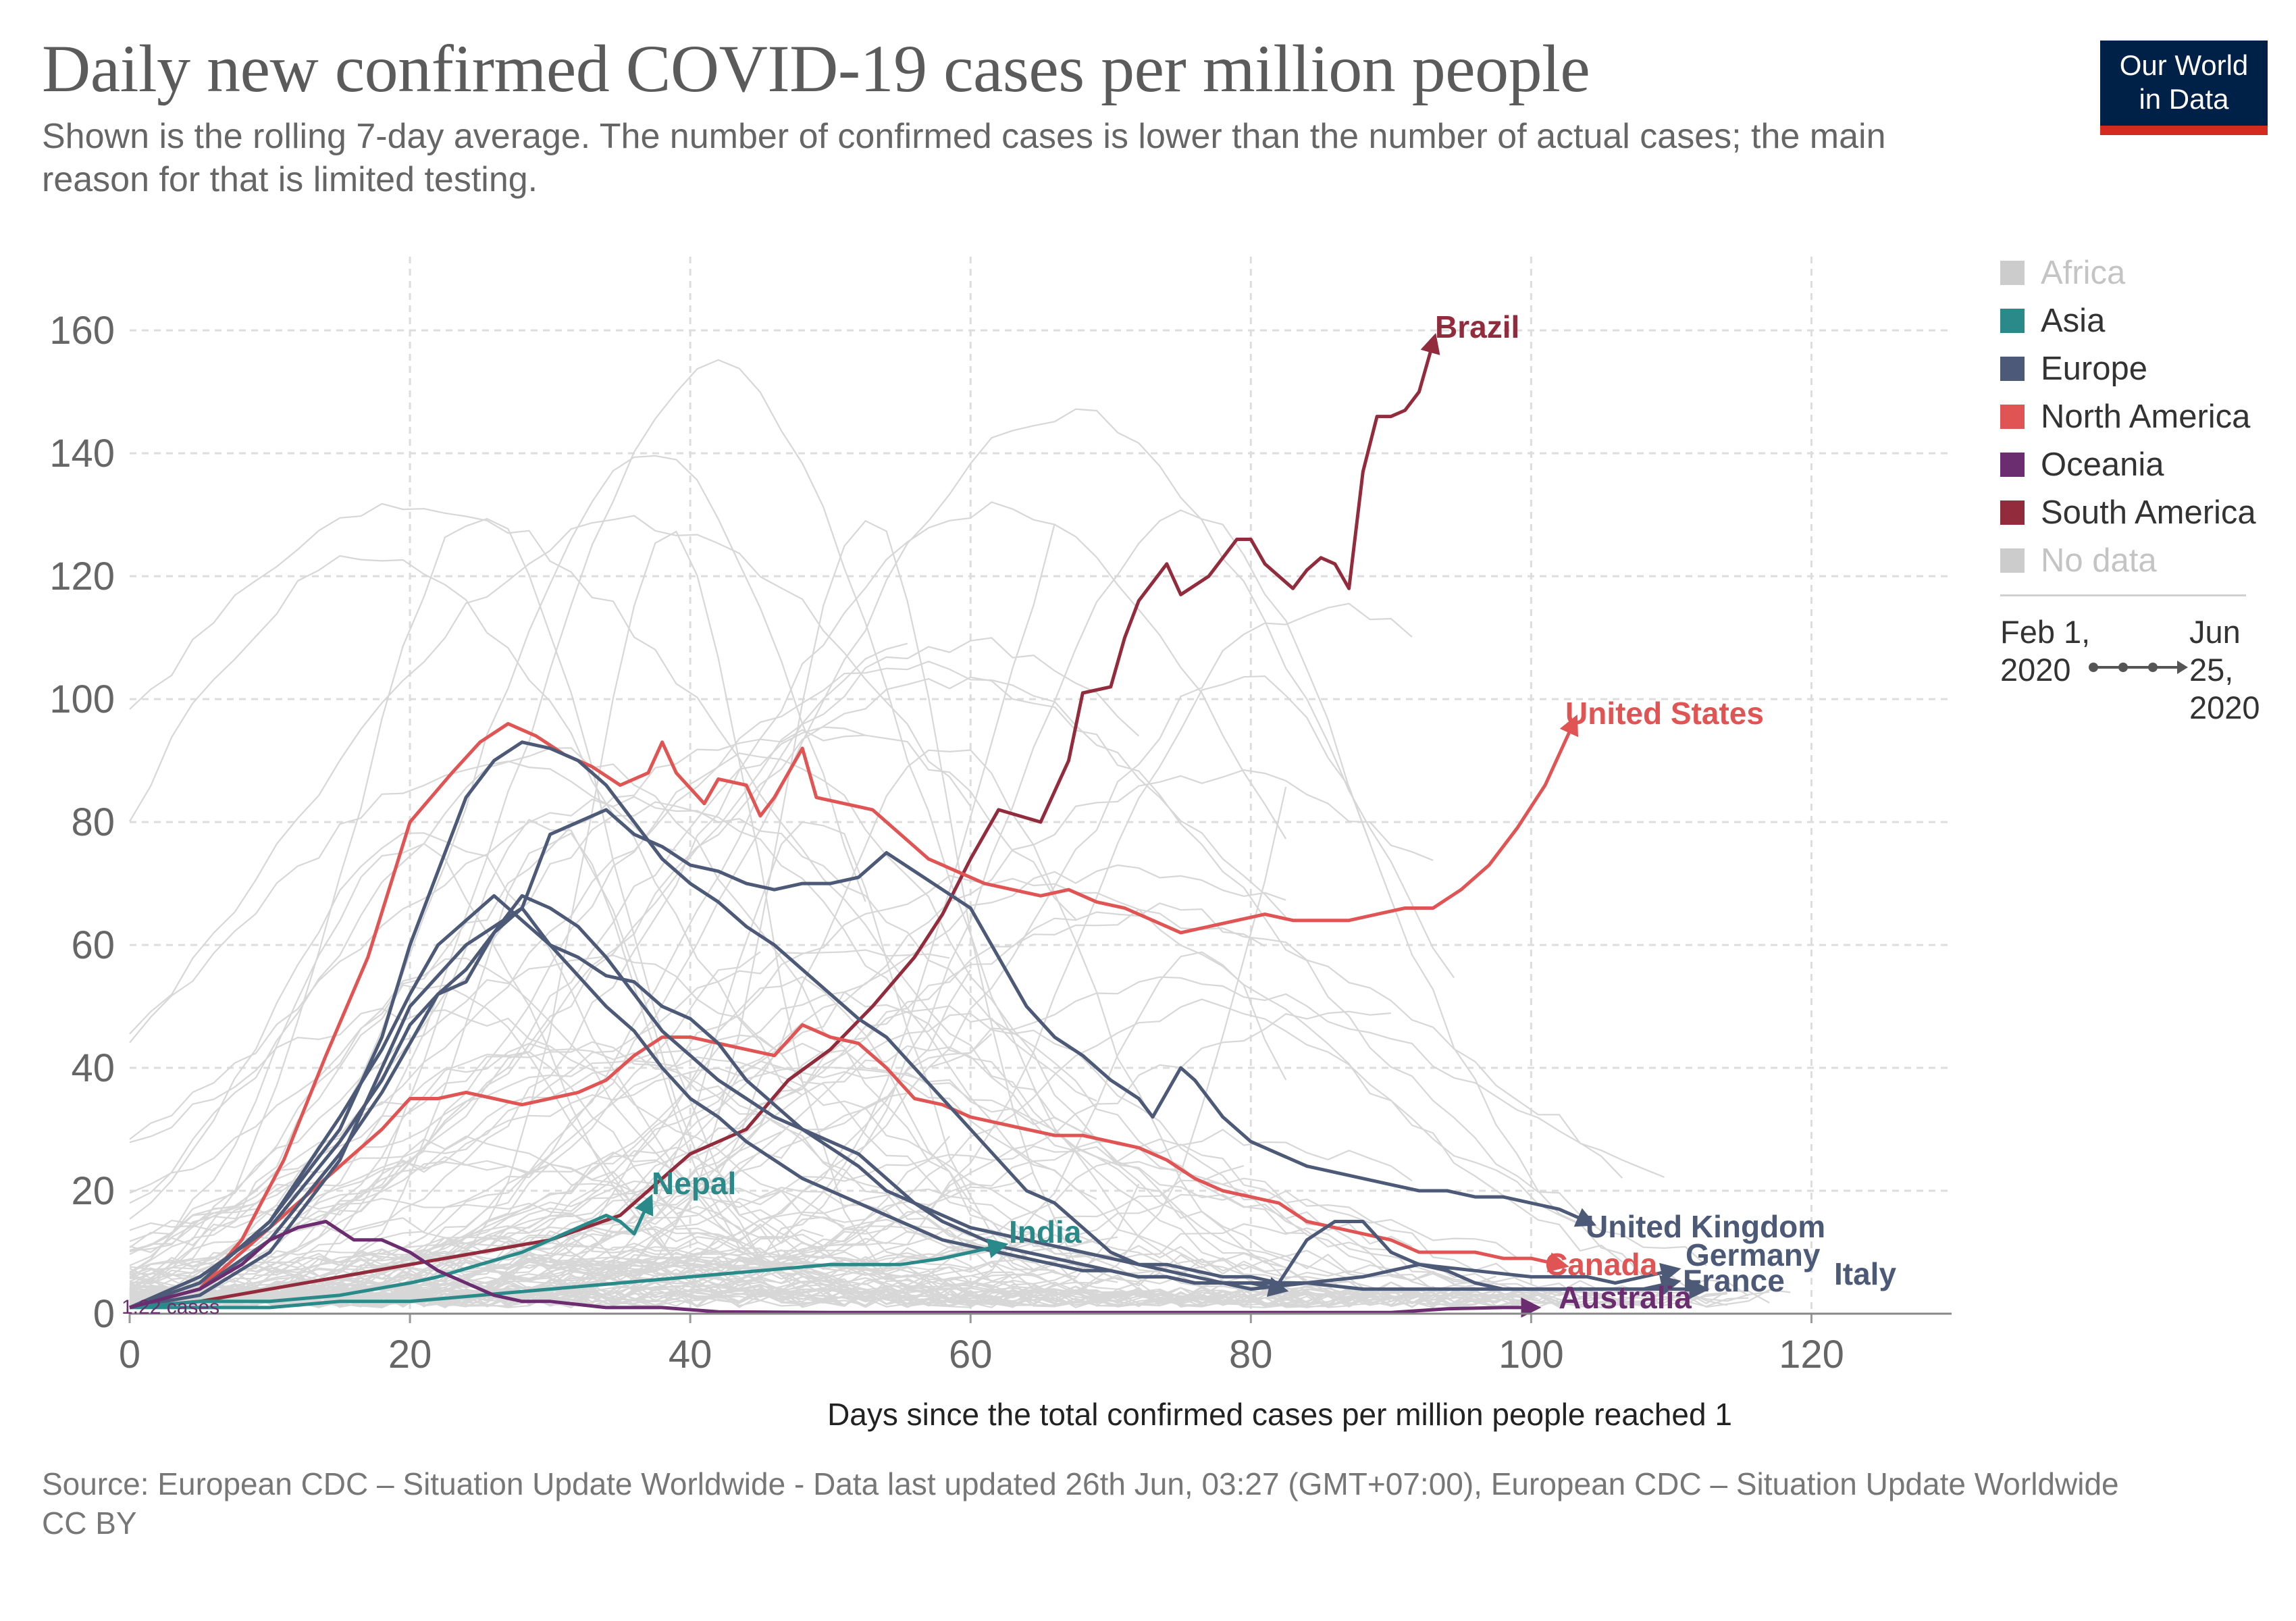 The image size is (2296, 1621). I want to click on y-tick-label: 140, so click(82, 453).